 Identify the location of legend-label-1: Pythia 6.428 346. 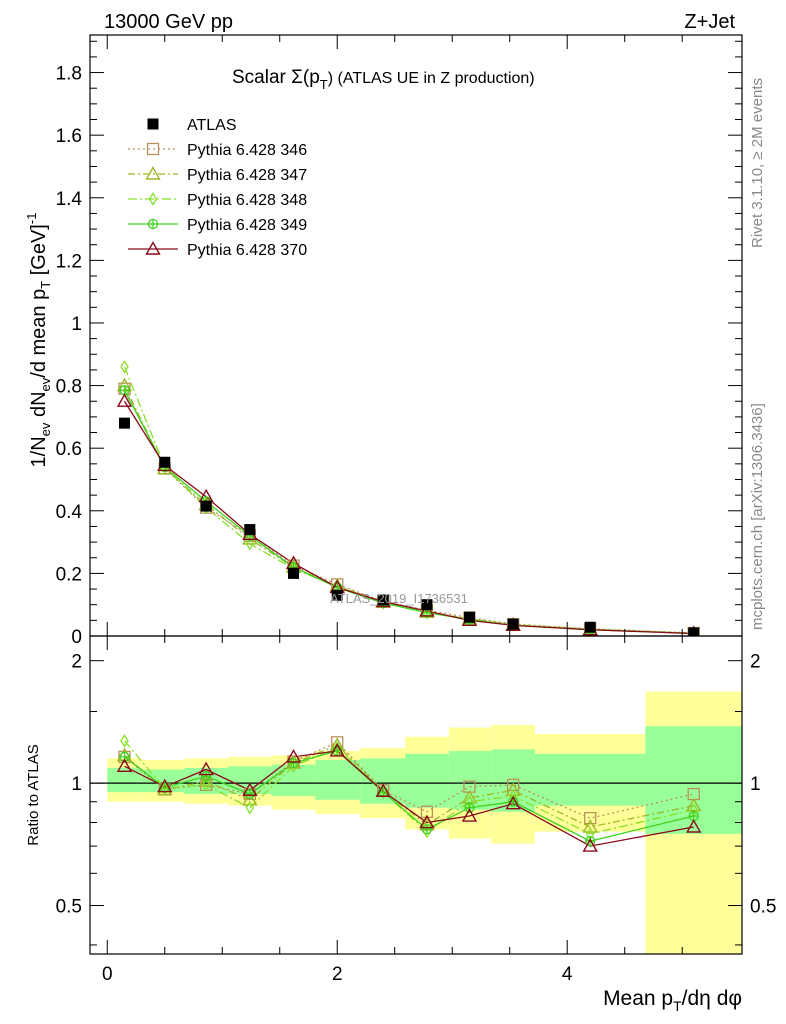
(247, 150).